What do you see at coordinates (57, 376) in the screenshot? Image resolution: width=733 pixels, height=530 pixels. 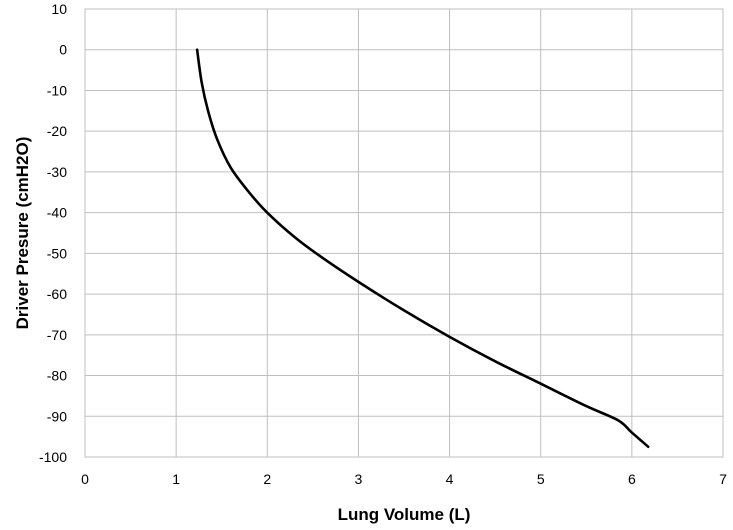 I see `y-tick-label: -80` at bounding box center [57, 376].